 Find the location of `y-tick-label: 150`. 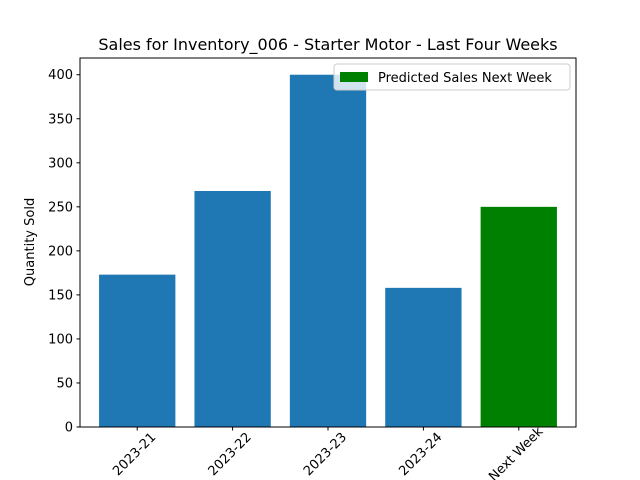

y-tick-label: 150 is located at coordinates (60, 295).